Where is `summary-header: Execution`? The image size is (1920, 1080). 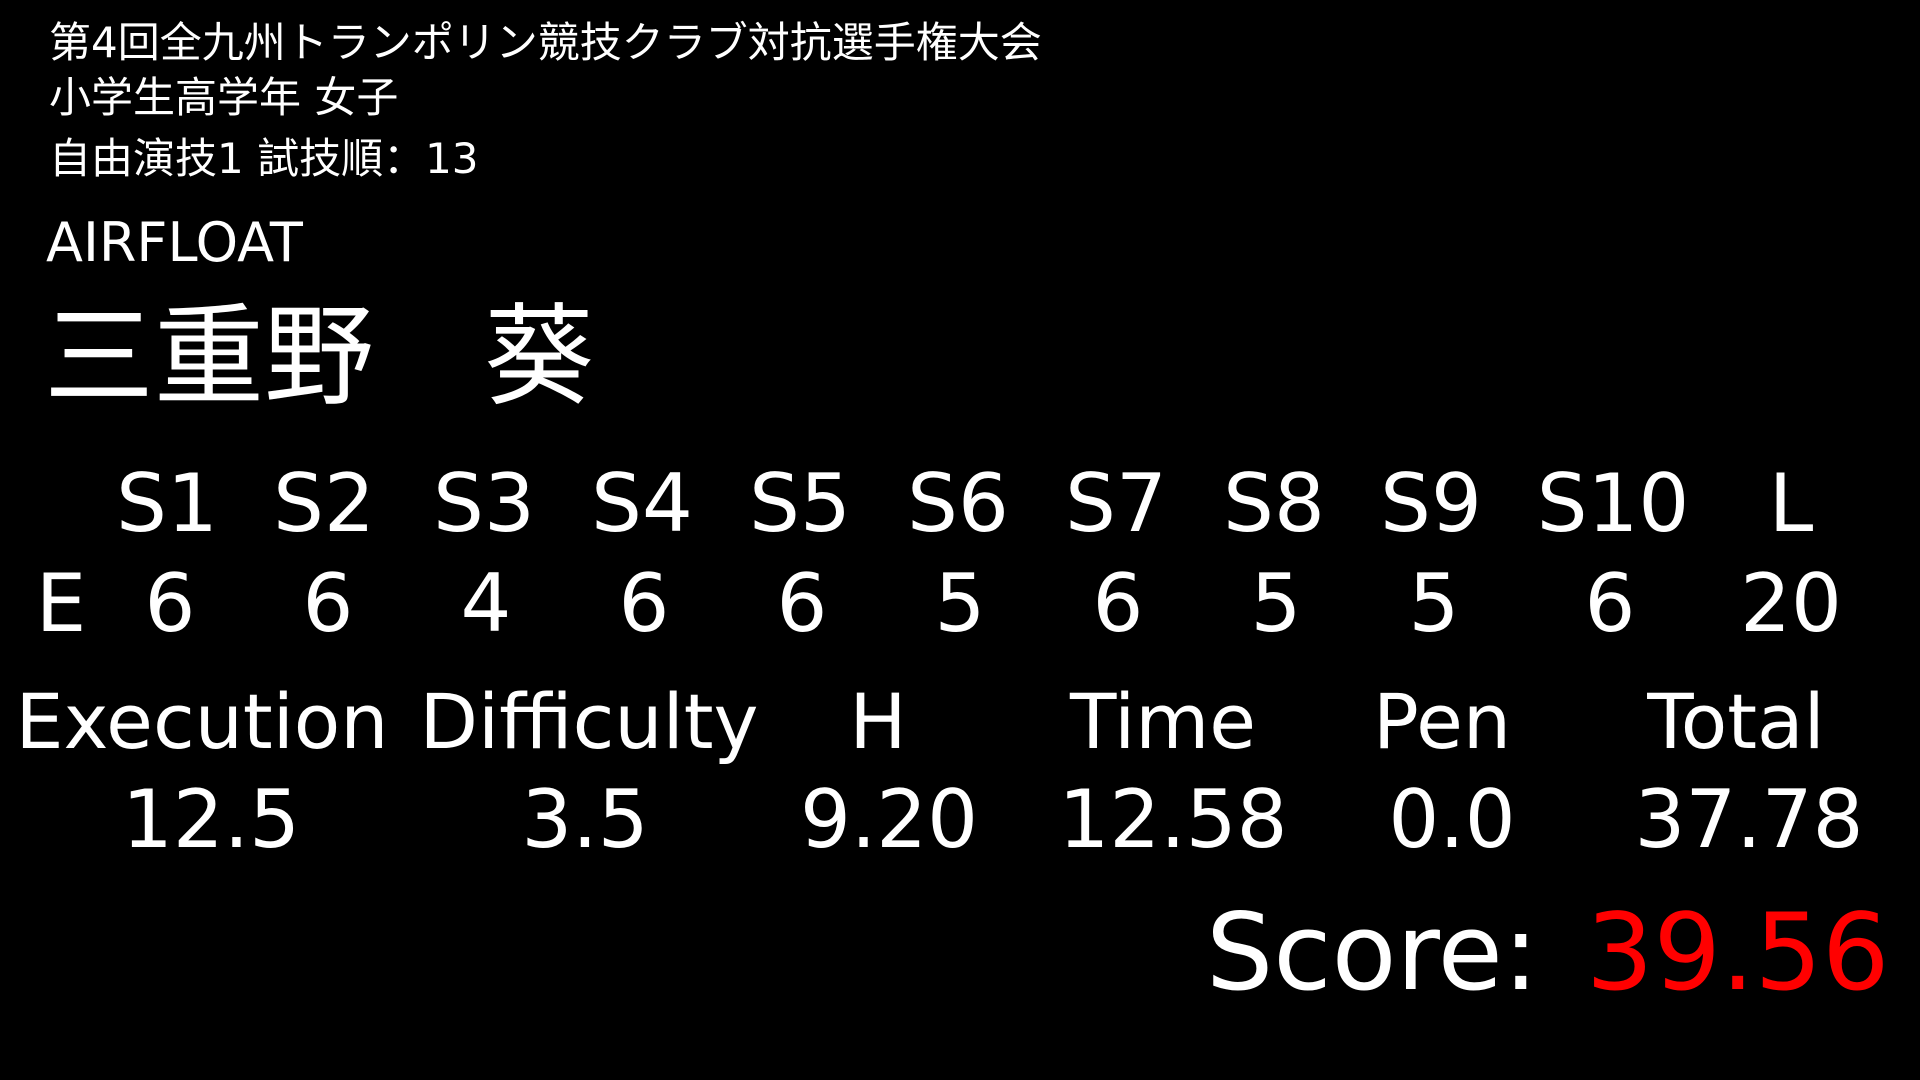
summary-header: Execution is located at coordinates (202, 721).